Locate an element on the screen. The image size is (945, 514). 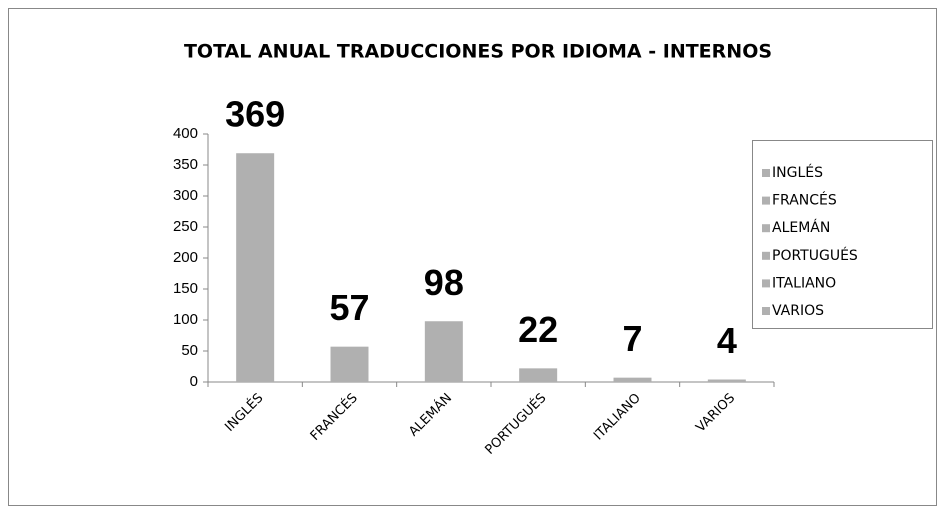
y-tick-label: 100 is located at coordinates (185, 319).